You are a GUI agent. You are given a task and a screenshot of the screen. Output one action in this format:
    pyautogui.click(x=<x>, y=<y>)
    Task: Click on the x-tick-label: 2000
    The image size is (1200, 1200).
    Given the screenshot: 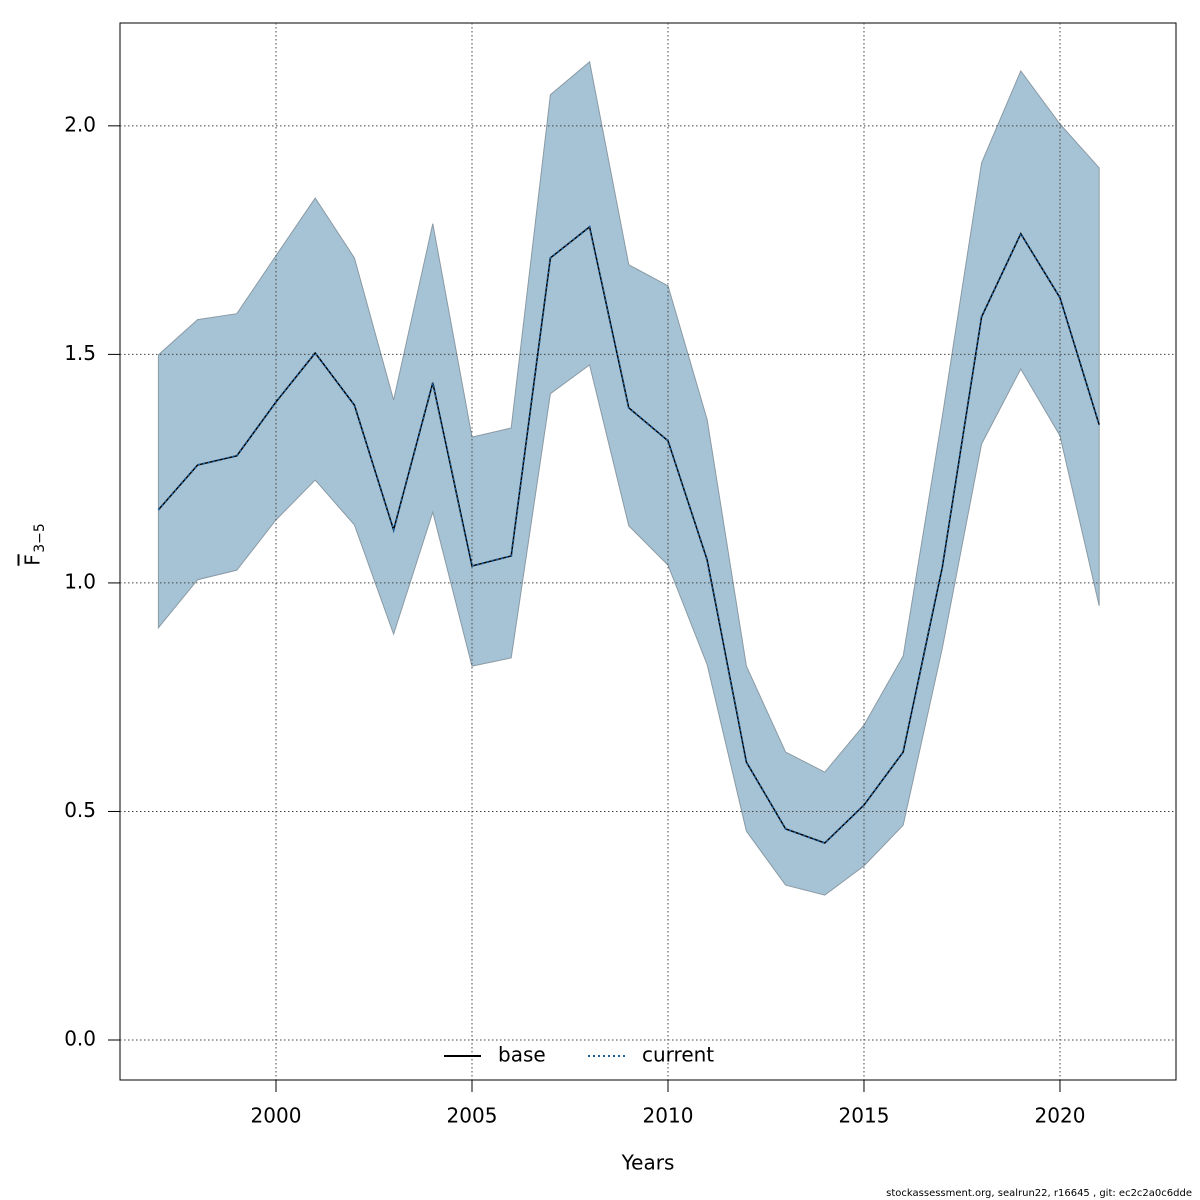 What is the action you would take?
    pyautogui.click(x=276, y=1116)
    